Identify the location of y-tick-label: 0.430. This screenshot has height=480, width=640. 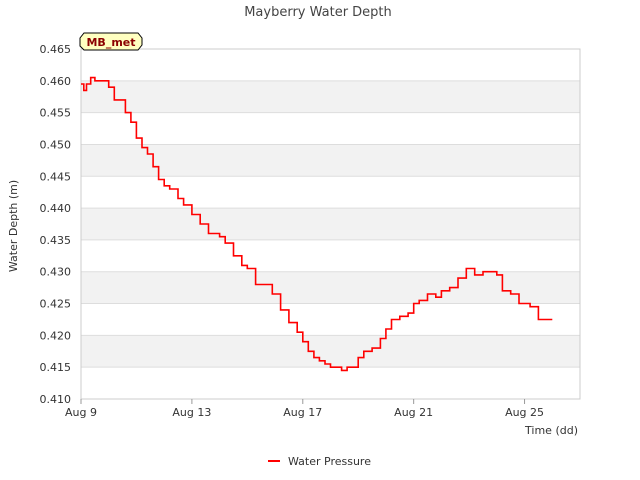
(56, 272).